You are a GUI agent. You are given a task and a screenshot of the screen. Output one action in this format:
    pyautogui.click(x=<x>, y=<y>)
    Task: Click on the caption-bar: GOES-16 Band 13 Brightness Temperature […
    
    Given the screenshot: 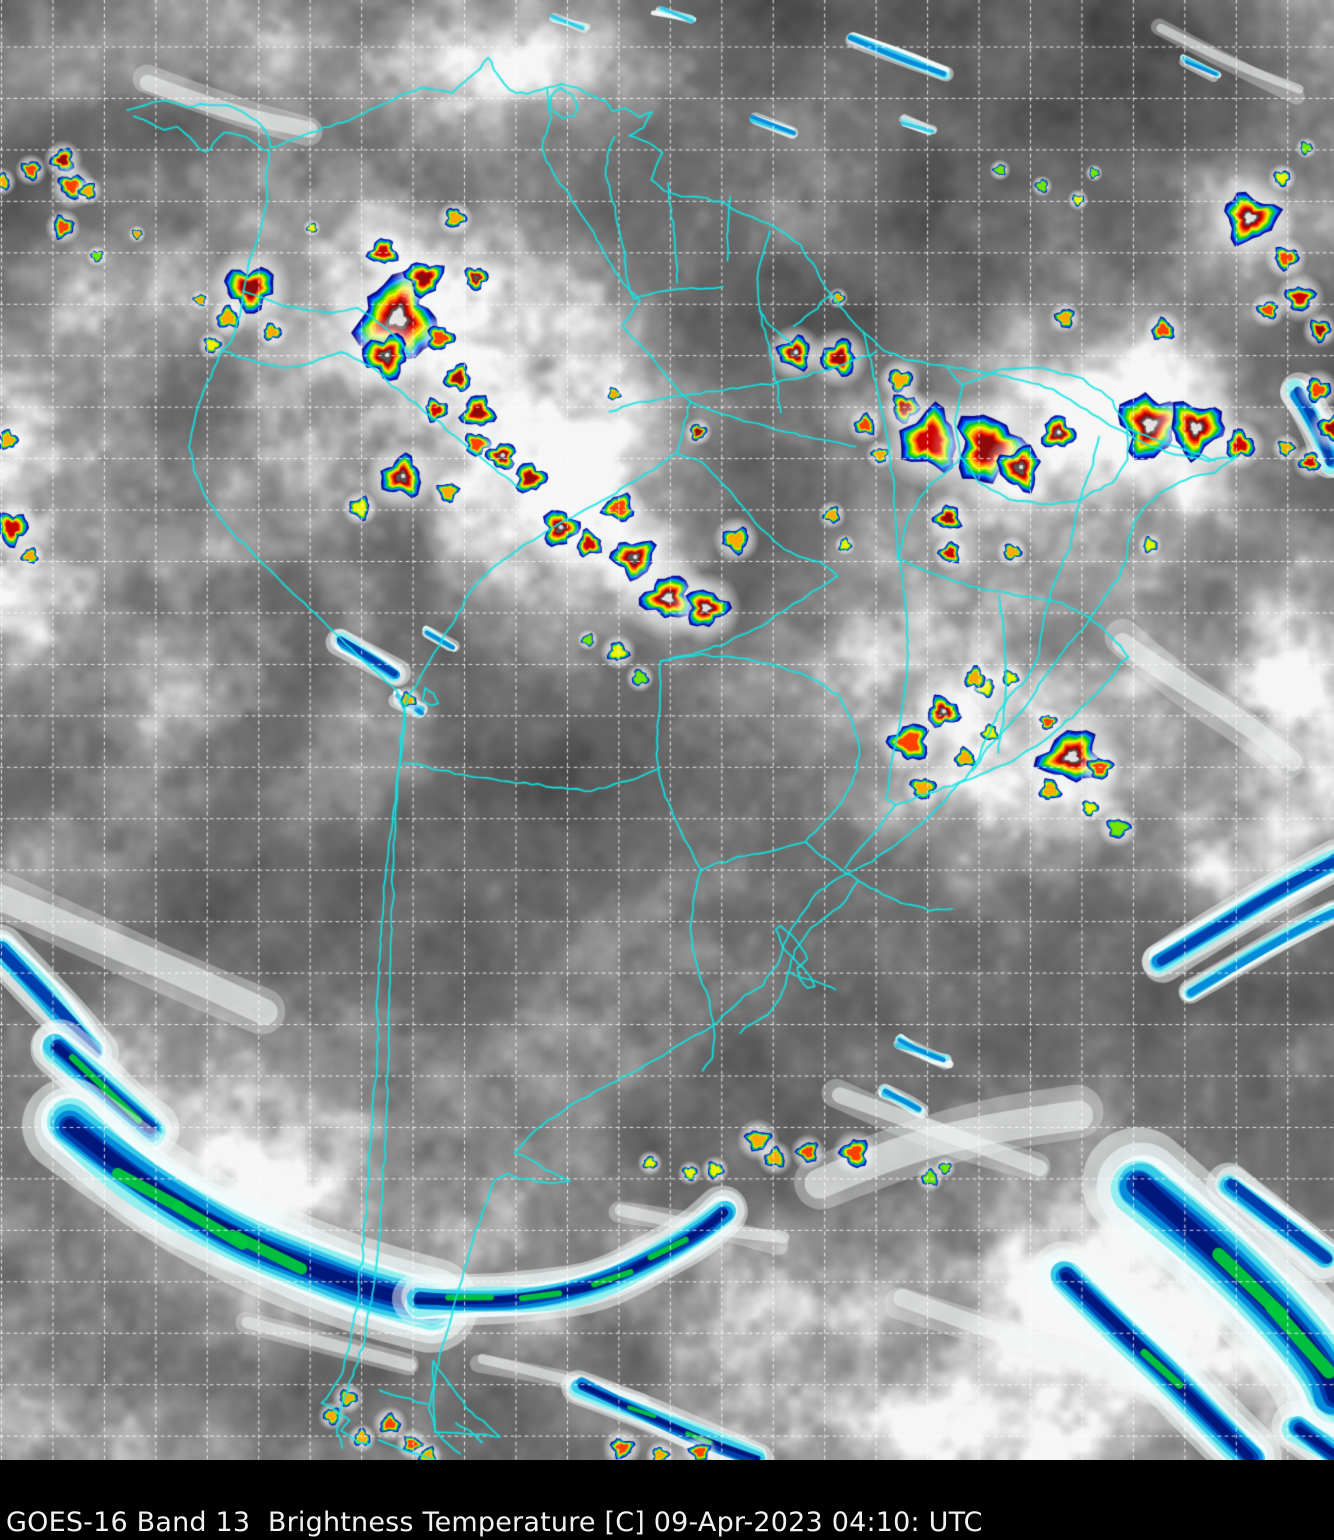 What is the action you would take?
    pyautogui.click(x=667, y=1500)
    